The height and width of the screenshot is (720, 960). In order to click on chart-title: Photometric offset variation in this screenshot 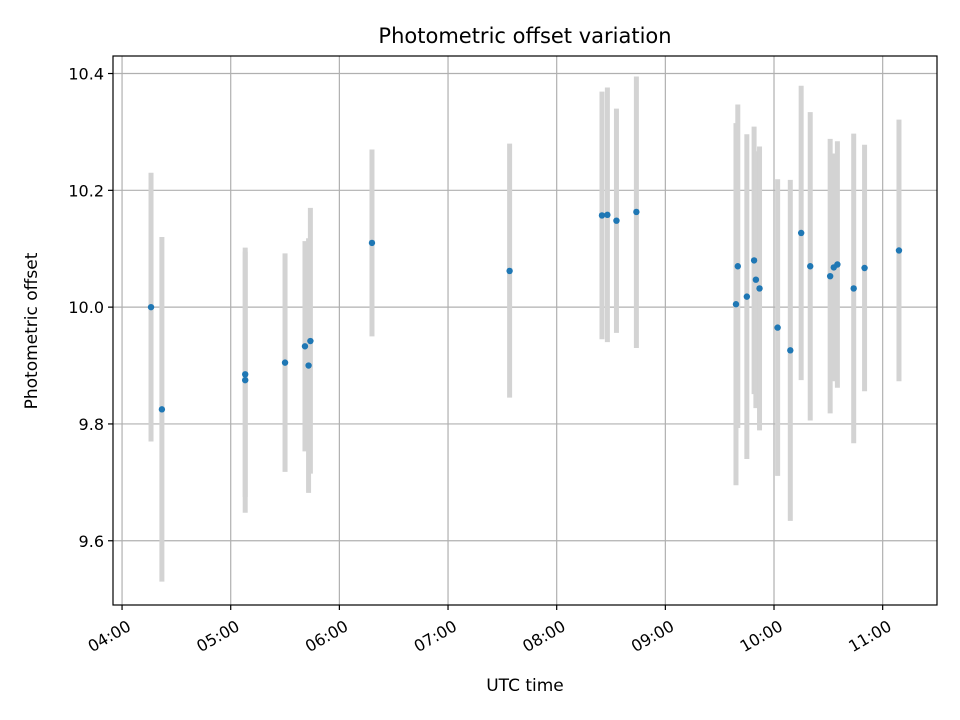, I will do `click(524, 36)`.